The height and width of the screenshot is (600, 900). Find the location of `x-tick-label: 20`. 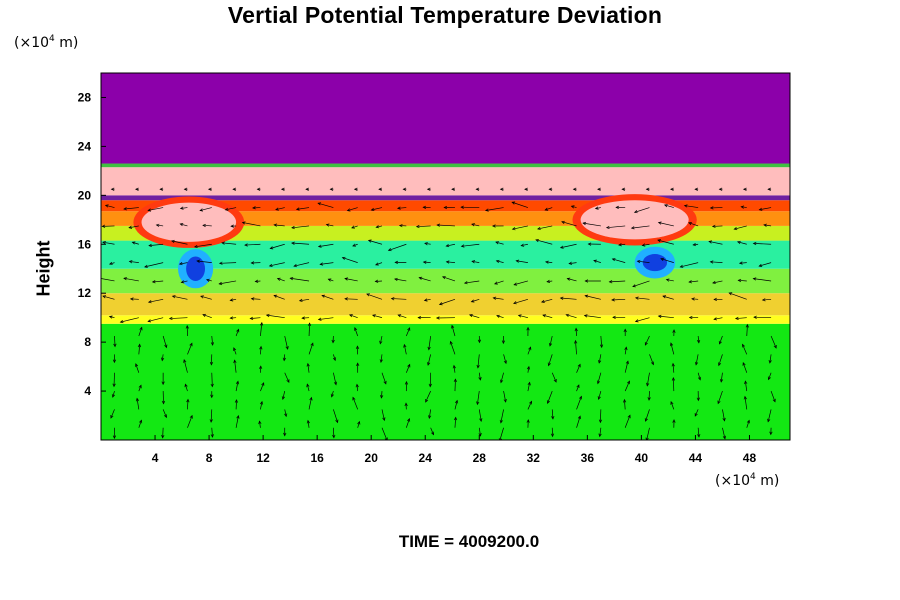

x-tick-label: 20 is located at coordinates (372, 458).